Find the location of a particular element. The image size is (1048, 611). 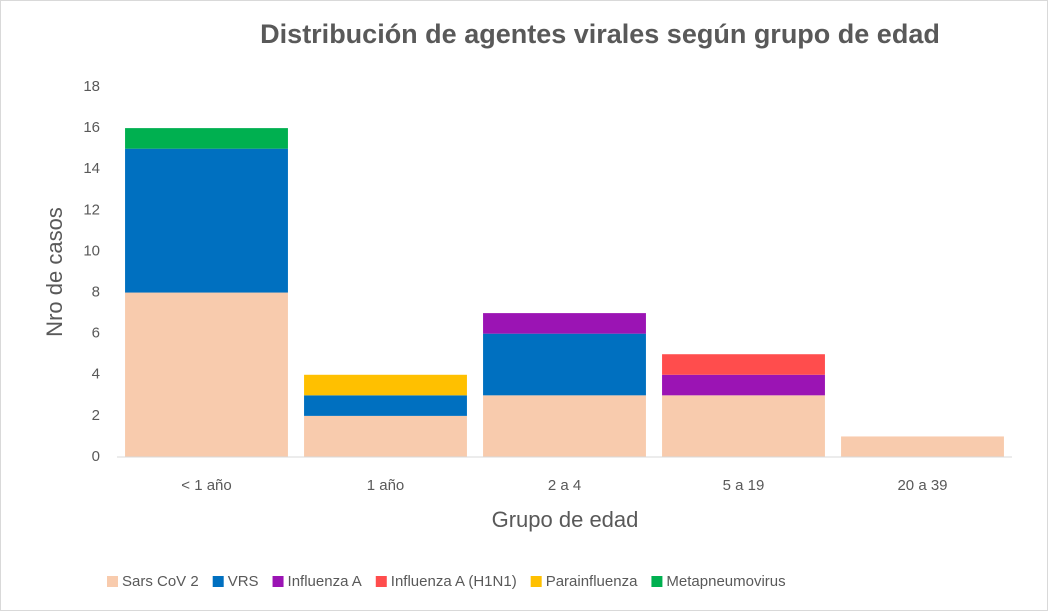

y-tick-label: 18 is located at coordinates (91, 86).